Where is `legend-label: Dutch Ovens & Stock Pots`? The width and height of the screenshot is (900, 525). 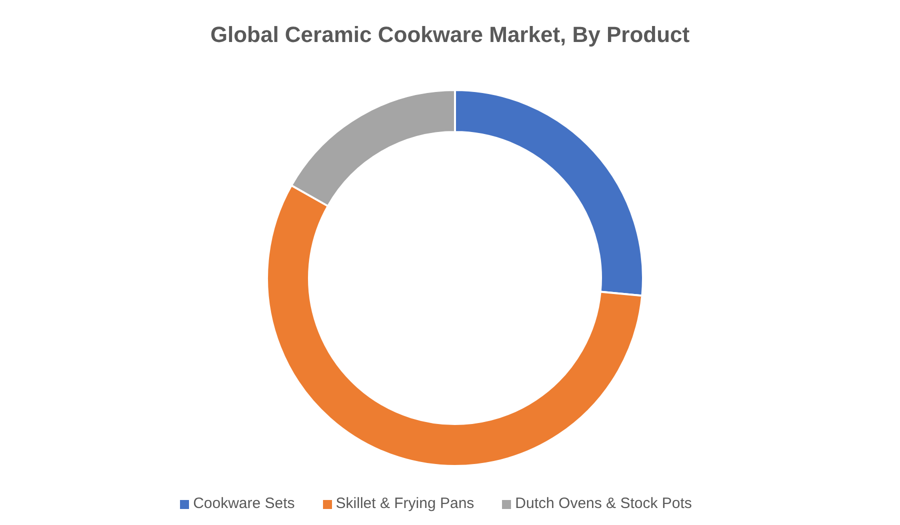
legend-label: Dutch Ovens & Stock Pots is located at coordinates (603, 503).